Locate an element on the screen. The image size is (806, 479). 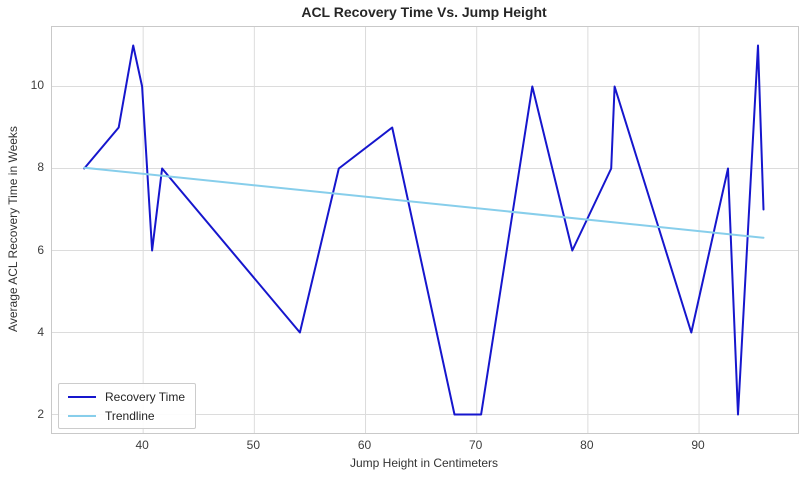
x-axis-label: Jump Height in Centimeters is located at coordinates (424, 463).